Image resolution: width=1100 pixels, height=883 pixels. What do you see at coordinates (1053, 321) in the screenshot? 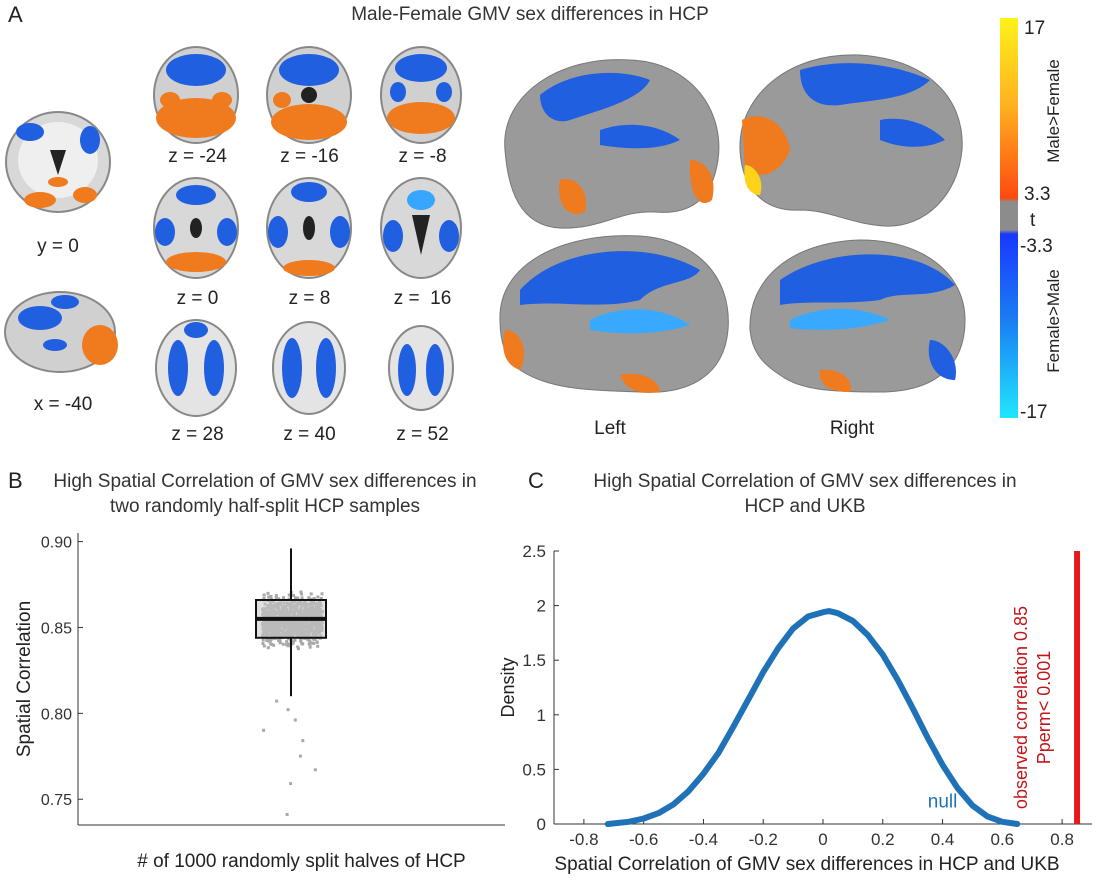
I see `colorbar-negative-label: Female>Male` at bounding box center [1053, 321].